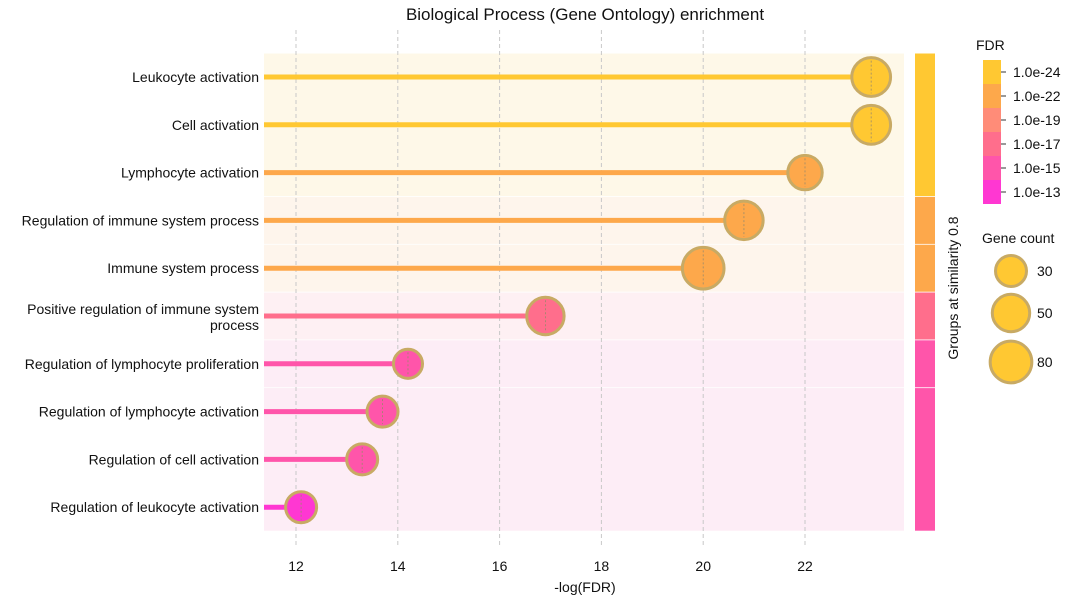 This screenshot has height=600, width=1080. I want to click on category-label: Regulation of lymphocyte proliferation, so click(142, 364).